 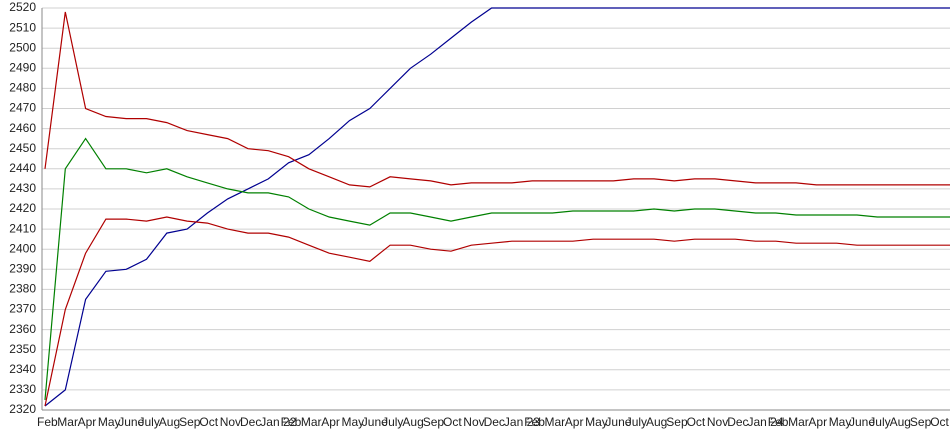 What do you see at coordinates (22, 369) in the screenshot?
I see `y-tick-label: 2340` at bounding box center [22, 369].